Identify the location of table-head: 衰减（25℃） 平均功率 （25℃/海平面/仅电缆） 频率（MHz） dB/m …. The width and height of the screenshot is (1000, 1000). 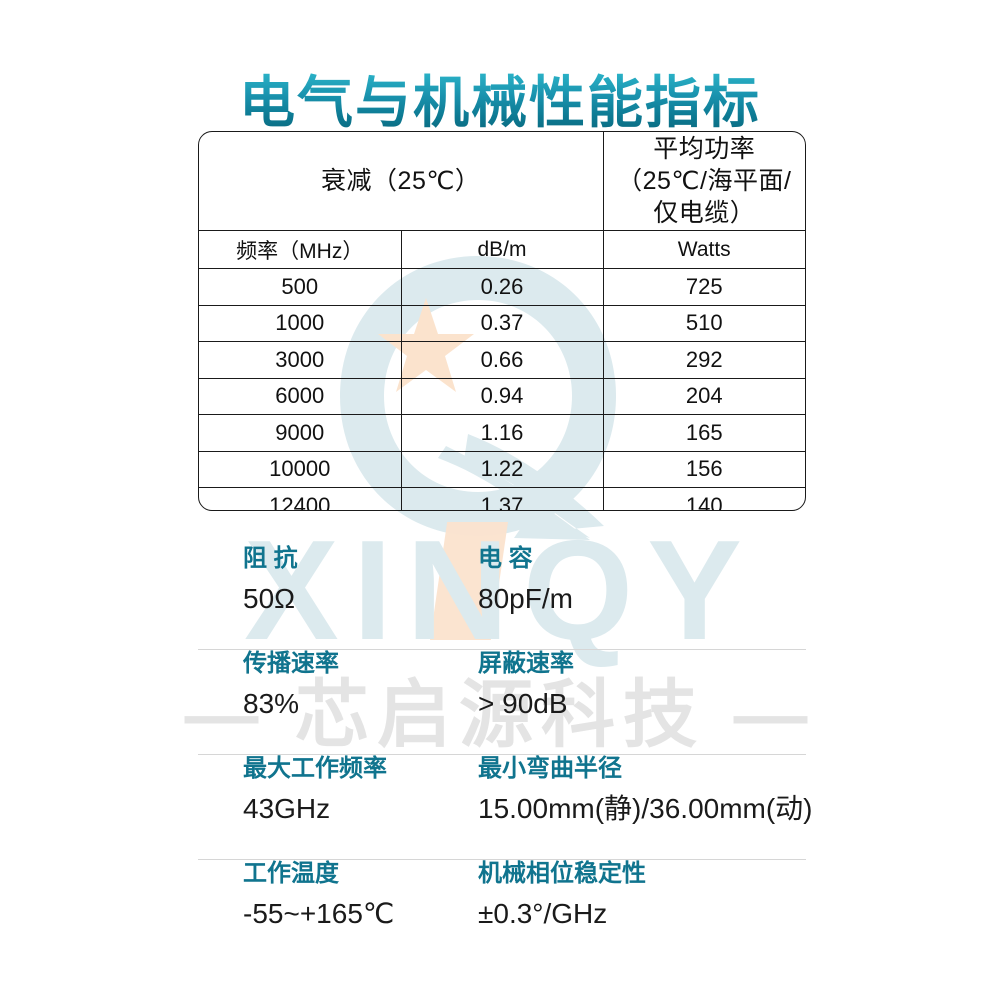
(502, 200).